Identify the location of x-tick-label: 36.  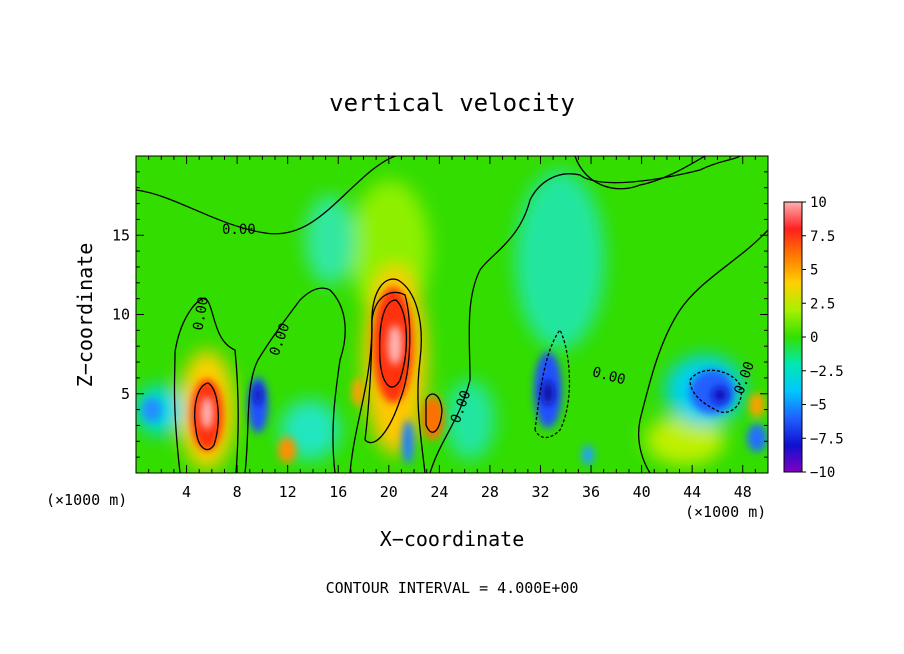
(591, 492).